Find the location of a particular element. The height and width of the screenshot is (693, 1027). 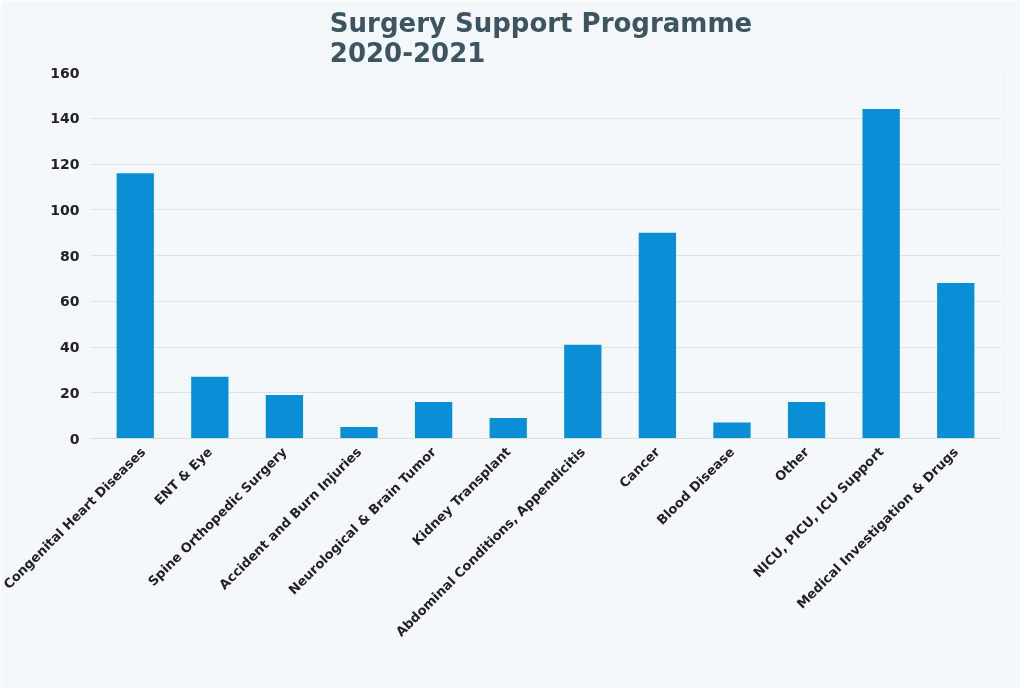

y-tick-label: 60 is located at coordinates (70, 301).